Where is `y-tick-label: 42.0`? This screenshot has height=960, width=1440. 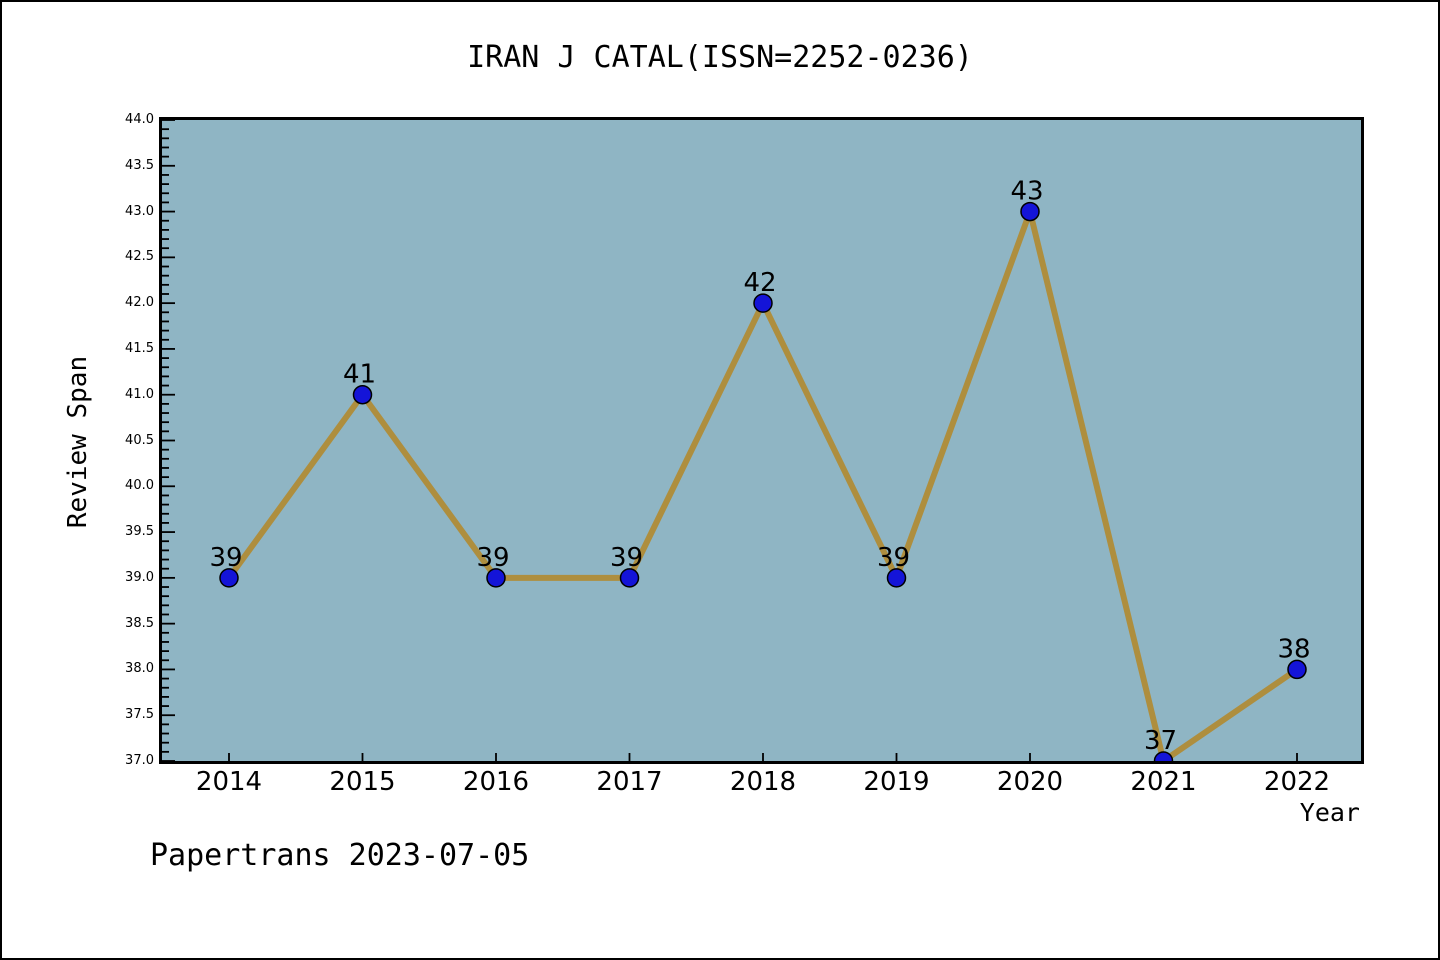
y-tick-label: 42.0 is located at coordinates (139, 303).